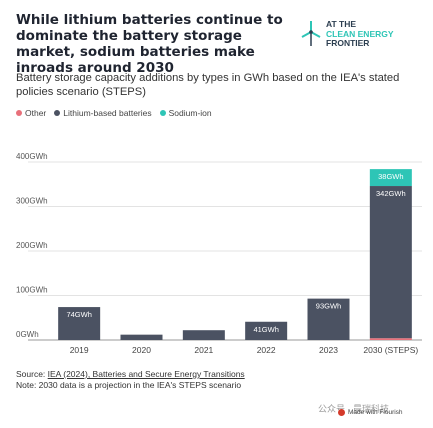 Image resolution: width=433 pixels, height=428 pixels. I want to click on watermark: 公众号 · 晨瑞科技, so click(353, 408).